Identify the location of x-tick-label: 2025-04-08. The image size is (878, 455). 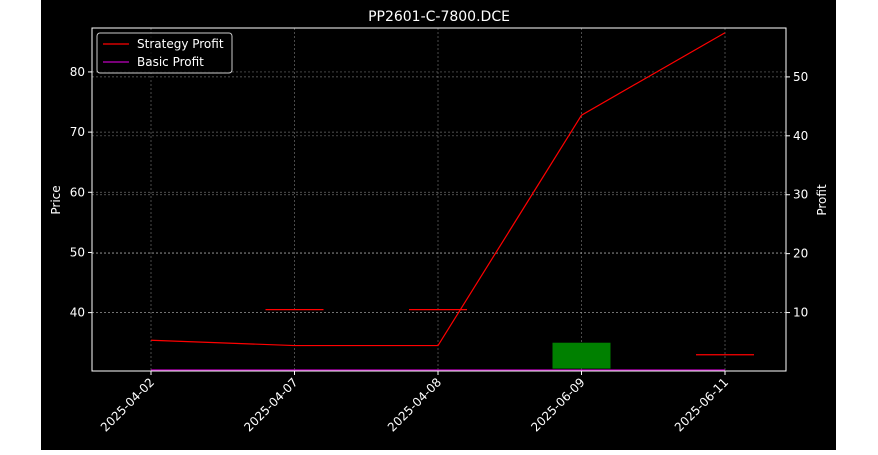
(414, 404).